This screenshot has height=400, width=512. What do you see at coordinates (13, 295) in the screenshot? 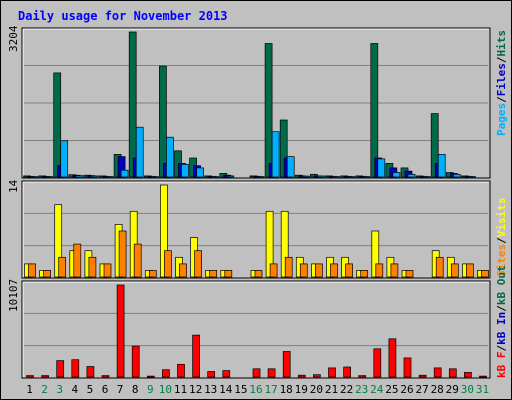
I see `bot-ymax-label: 10107` at bounding box center [13, 295].